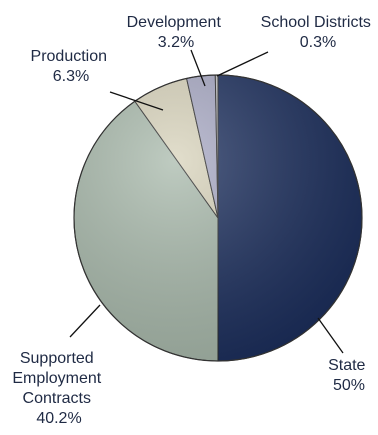 Image resolution: width=378 pixels, height=435 pixels. What do you see at coordinates (85, 321) in the screenshot?
I see `leader-line-supported-employment` at bounding box center [85, 321].